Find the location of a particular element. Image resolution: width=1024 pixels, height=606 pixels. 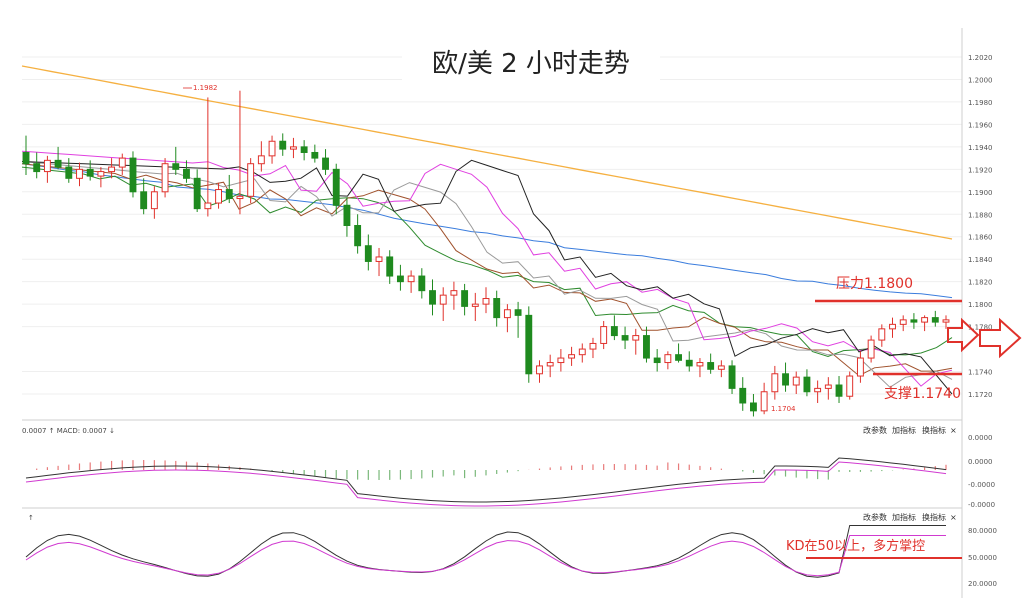

kd-buttons: 改参数 加指标 换指标 × is located at coordinates (910, 517).